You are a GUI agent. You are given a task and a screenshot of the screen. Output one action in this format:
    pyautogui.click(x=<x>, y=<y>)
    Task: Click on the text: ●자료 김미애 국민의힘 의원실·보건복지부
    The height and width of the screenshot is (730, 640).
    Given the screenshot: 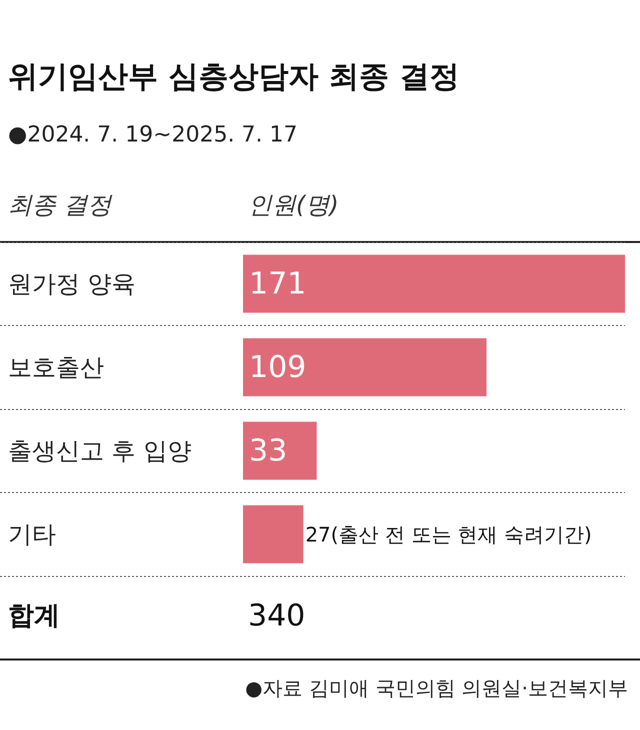 What is the action you would take?
    pyautogui.click(x=436, y=688)
    